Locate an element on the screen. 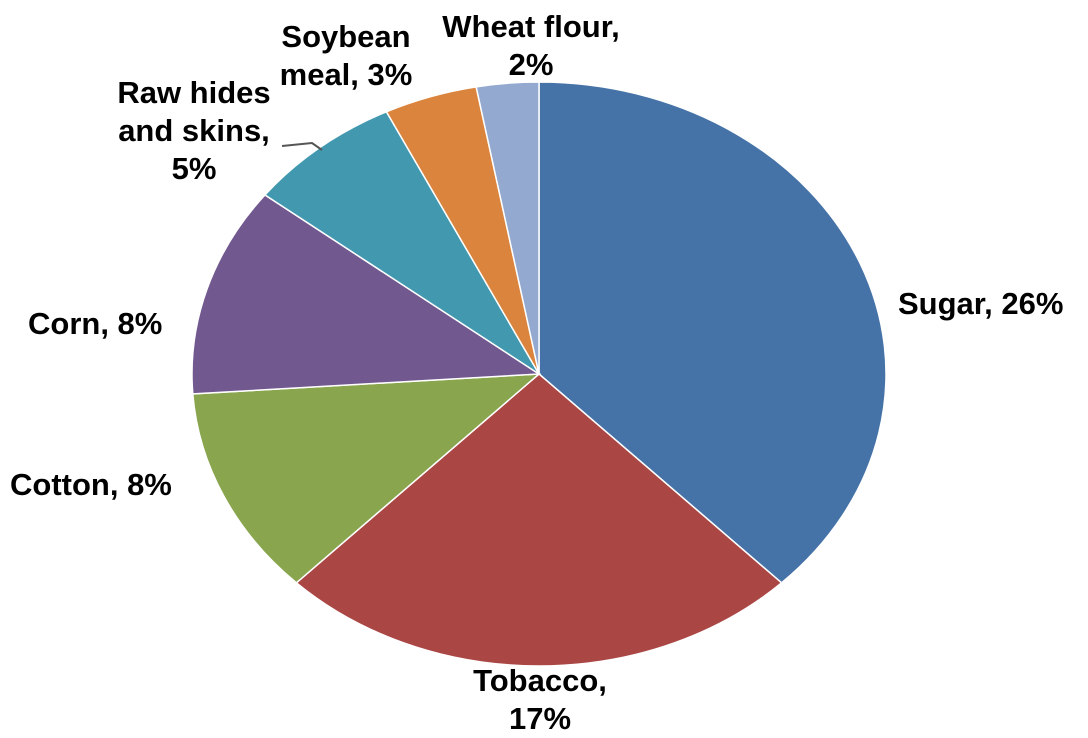 This screenshot has height=738, width=1088. slice-label-cotton: Cotton, 8% is located at coordinates (91, 484).